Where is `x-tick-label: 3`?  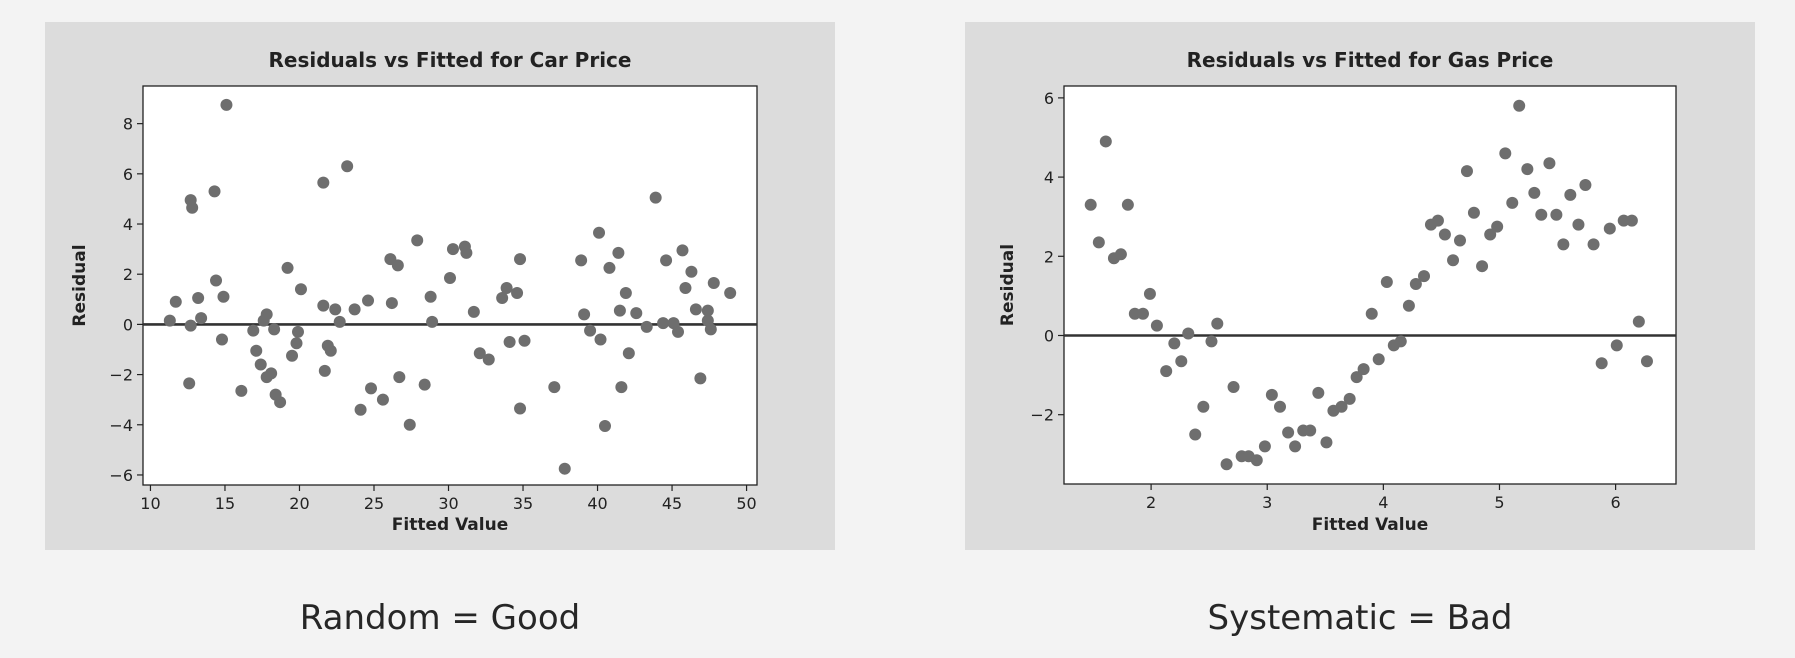
x-tick-label: 3 is located at coordinates (1267, 502).